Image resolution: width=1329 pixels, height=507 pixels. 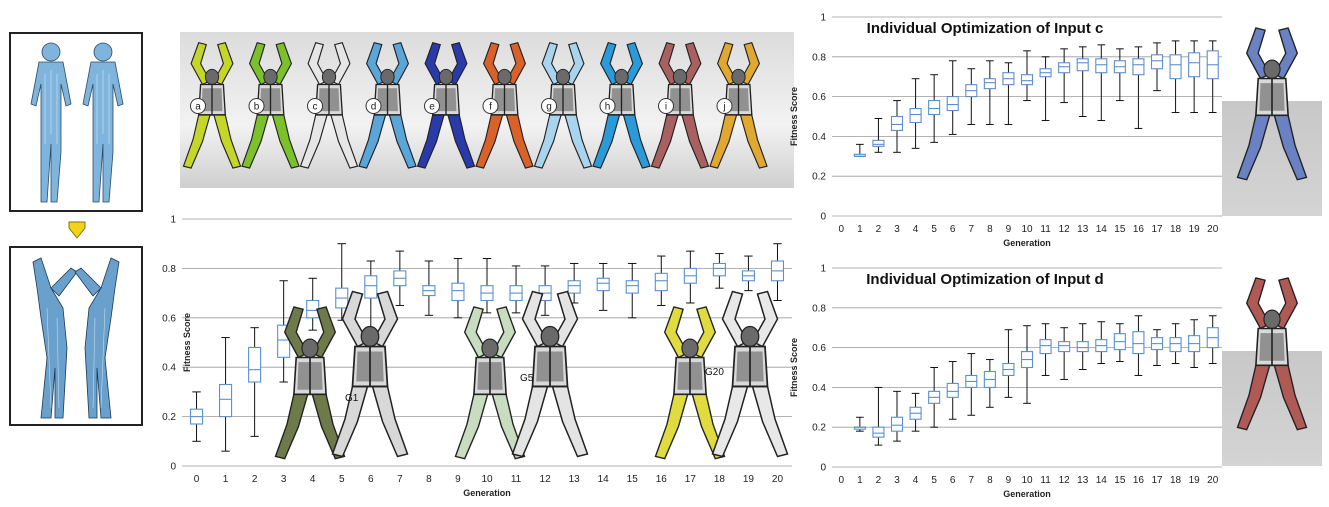 I want to click on x-tick-label: 4, so click(x=916, y=480).